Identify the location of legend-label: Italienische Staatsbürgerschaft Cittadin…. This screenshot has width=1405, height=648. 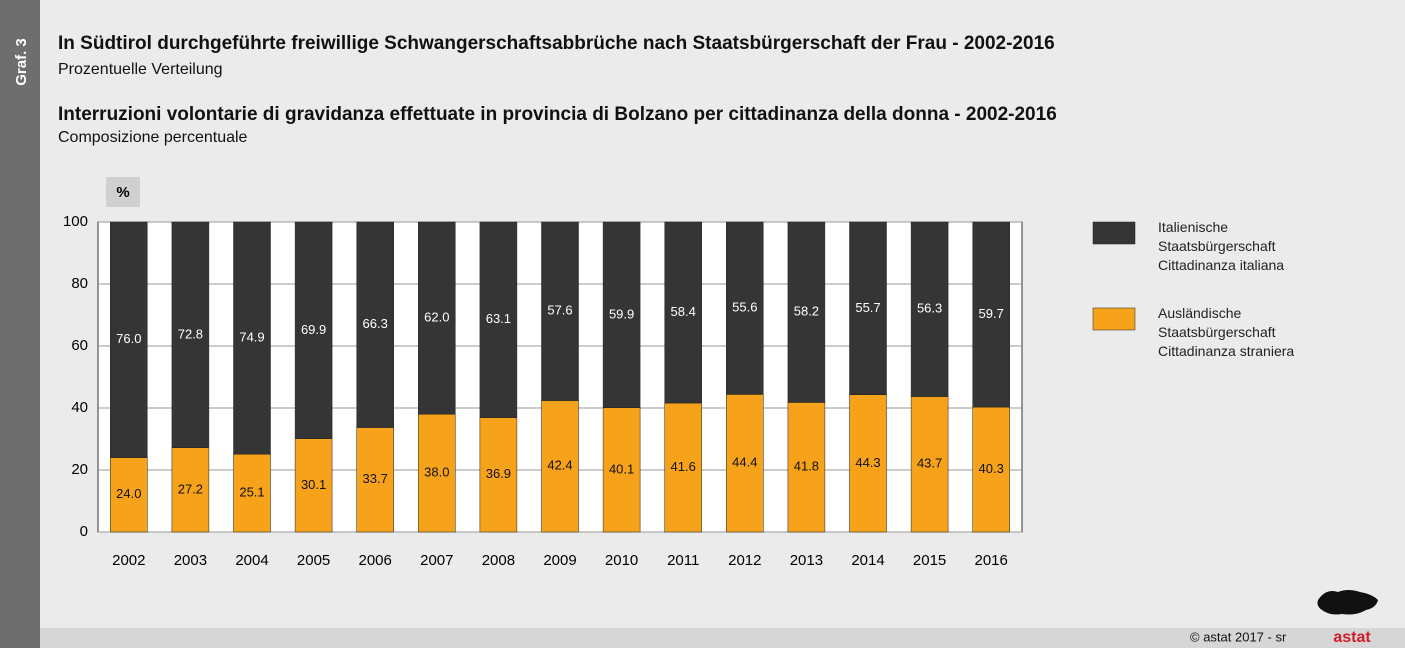
(1221, 246).